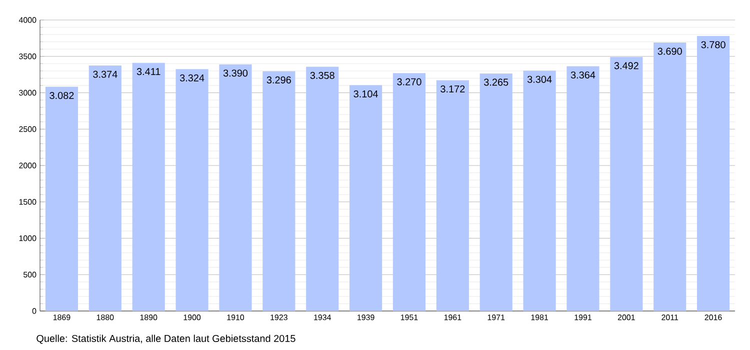 The height and width of the screenshot is (350, 750). Describe the element at coordinates (322, 75) in the screenshot. I see `data-label: 3.358` at that location.